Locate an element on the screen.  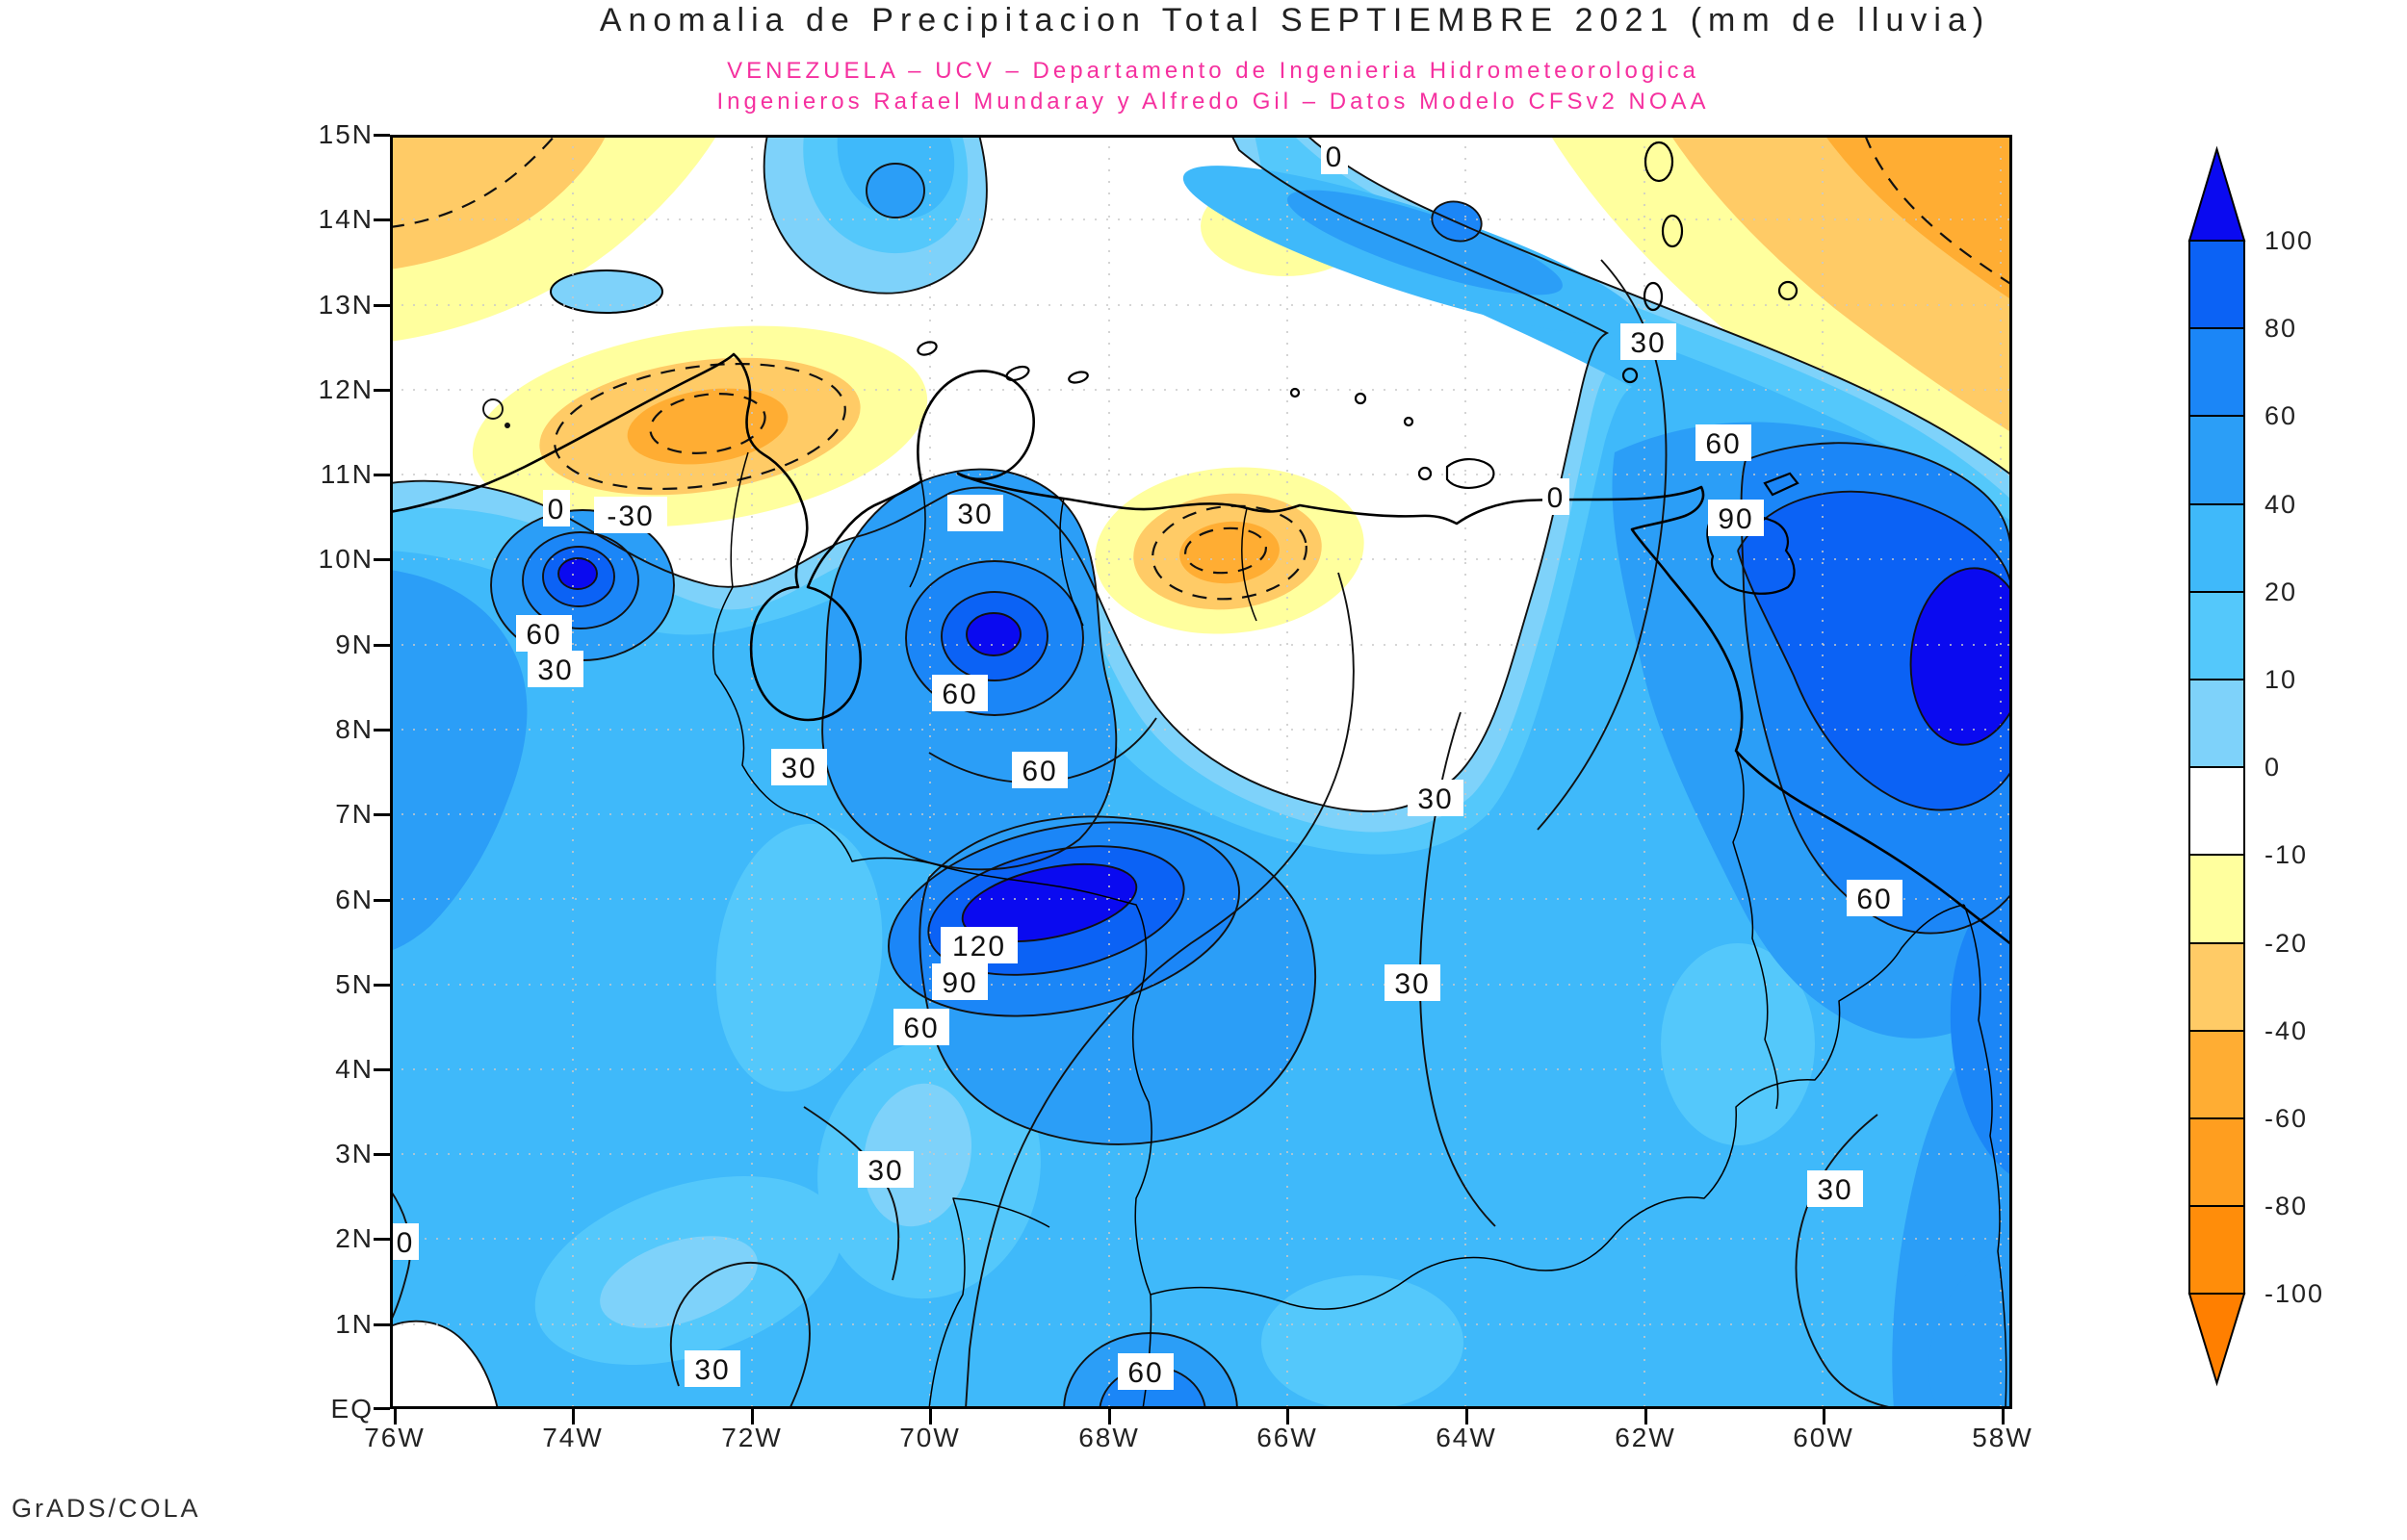
lon-axis-label: 62W is located at coordinates (1645, 1437).